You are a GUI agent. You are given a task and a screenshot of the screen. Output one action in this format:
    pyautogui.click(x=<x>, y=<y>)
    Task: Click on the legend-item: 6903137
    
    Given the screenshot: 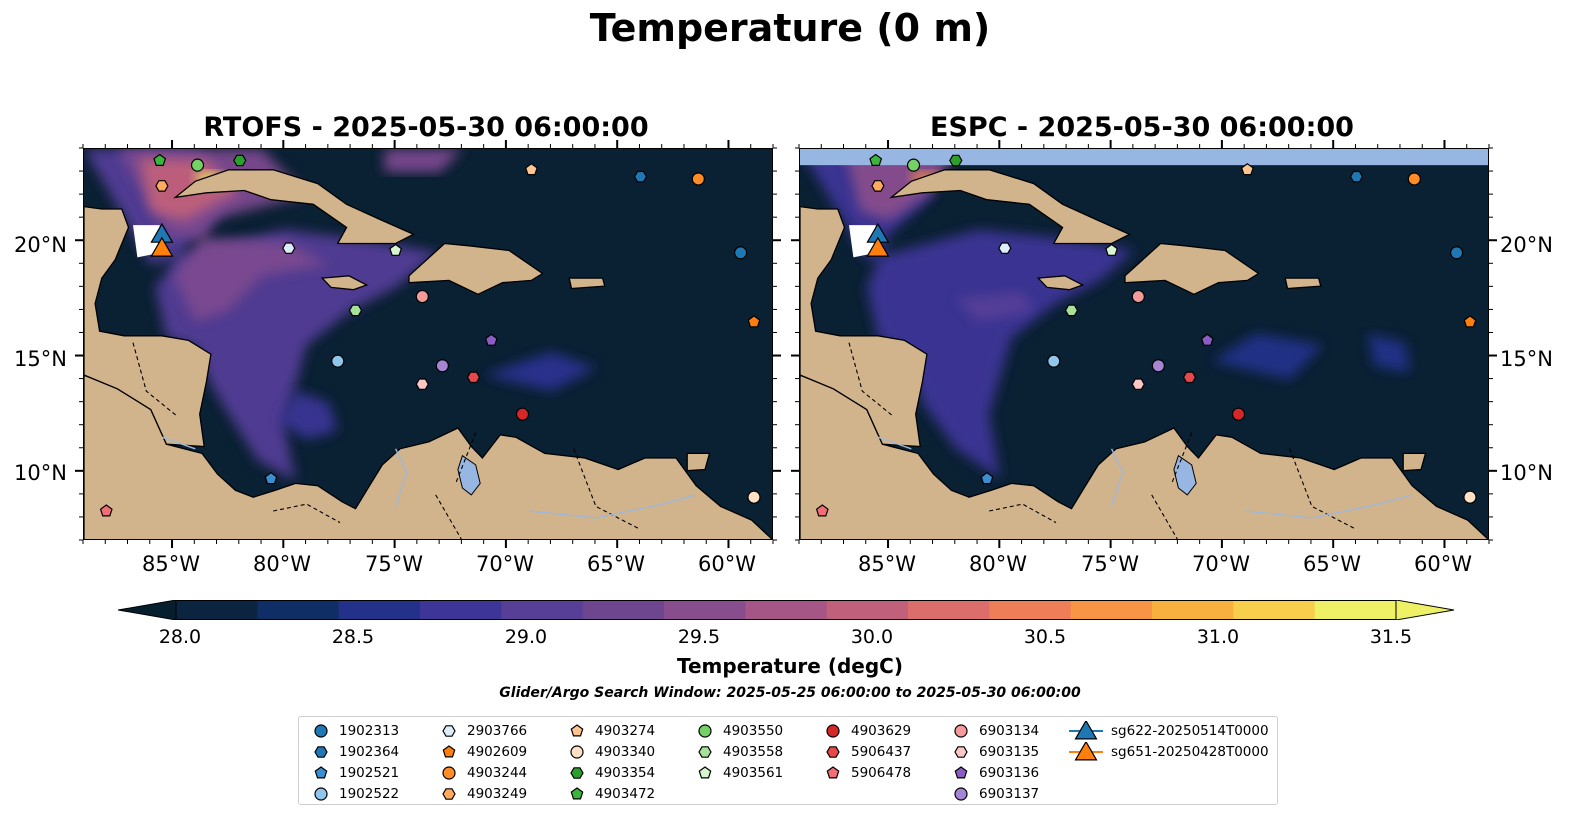 What is the action you would take?
    pyautogui.click(x=995, y=794)
    